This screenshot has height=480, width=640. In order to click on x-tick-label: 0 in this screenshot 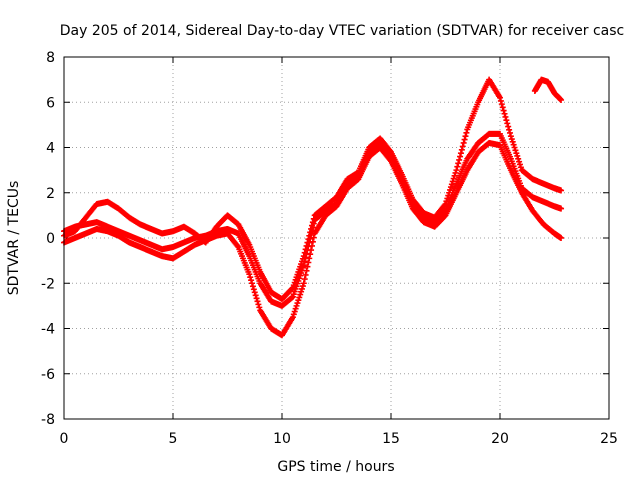, I will do `click(64, 439)`.